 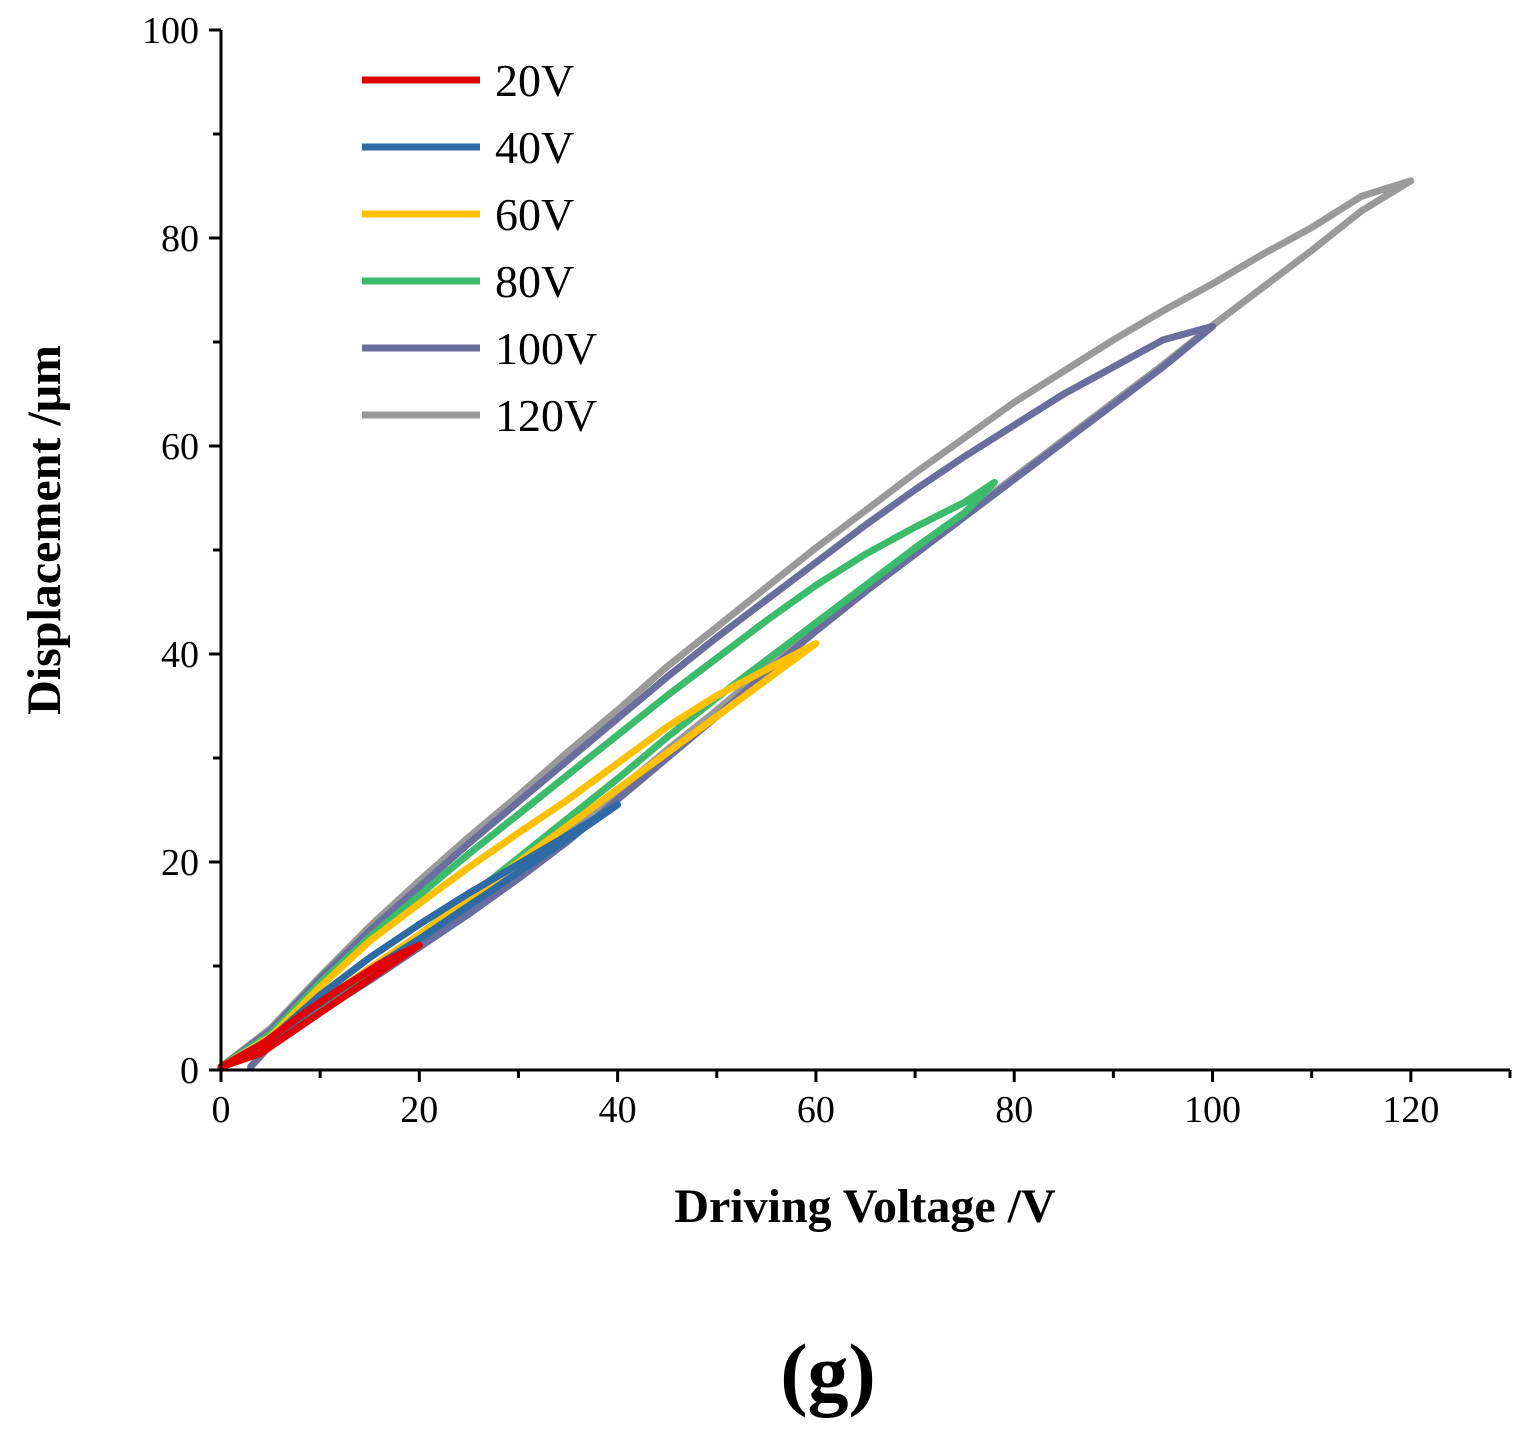 I want to click on x-tick-label: 40, so click(x=618, y=1110).